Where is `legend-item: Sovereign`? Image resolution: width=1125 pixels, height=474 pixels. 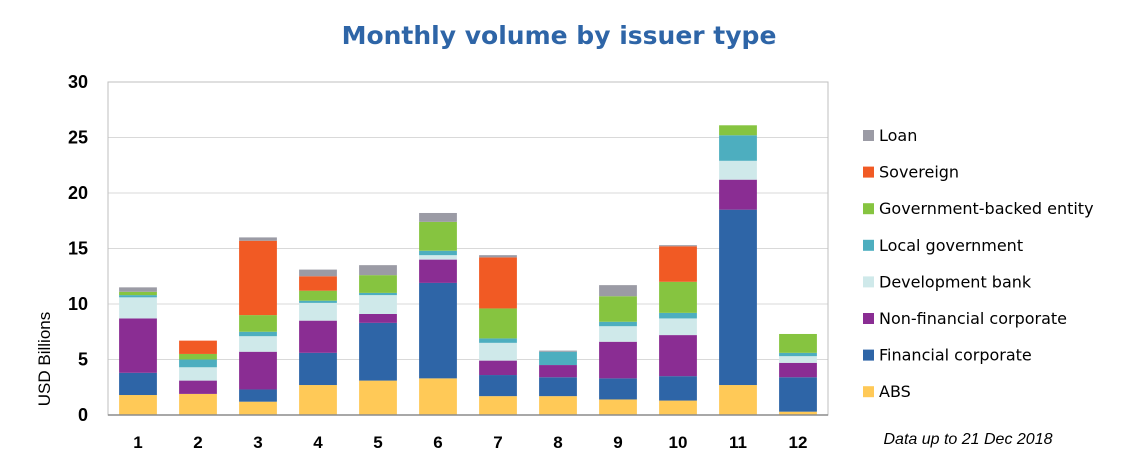 legend-item: Sovereign is located at coordinates (911, 172).